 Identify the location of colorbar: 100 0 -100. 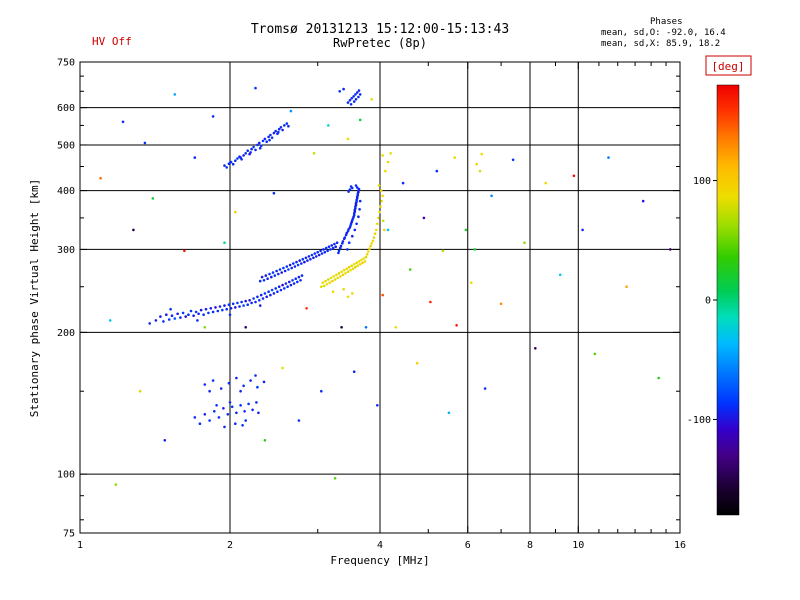
(713, 300).